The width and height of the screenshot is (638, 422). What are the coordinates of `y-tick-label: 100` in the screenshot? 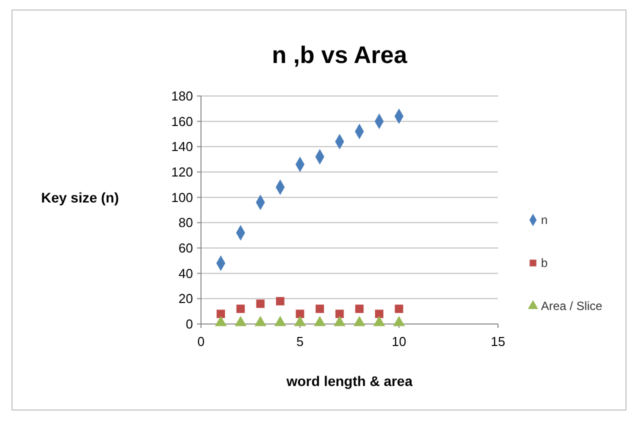 It's located at (182, 197).